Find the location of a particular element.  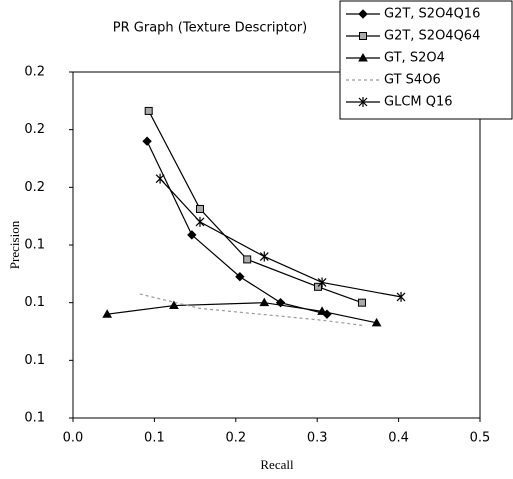

legend-box is located at coordinates (426, 60).